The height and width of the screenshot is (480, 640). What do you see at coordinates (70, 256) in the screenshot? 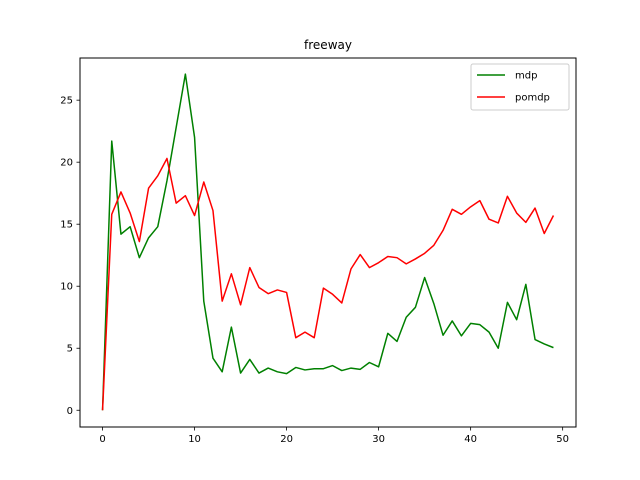
I see `y-axis: 0 5 10 15 20 25` at bounding box center [70, 256].